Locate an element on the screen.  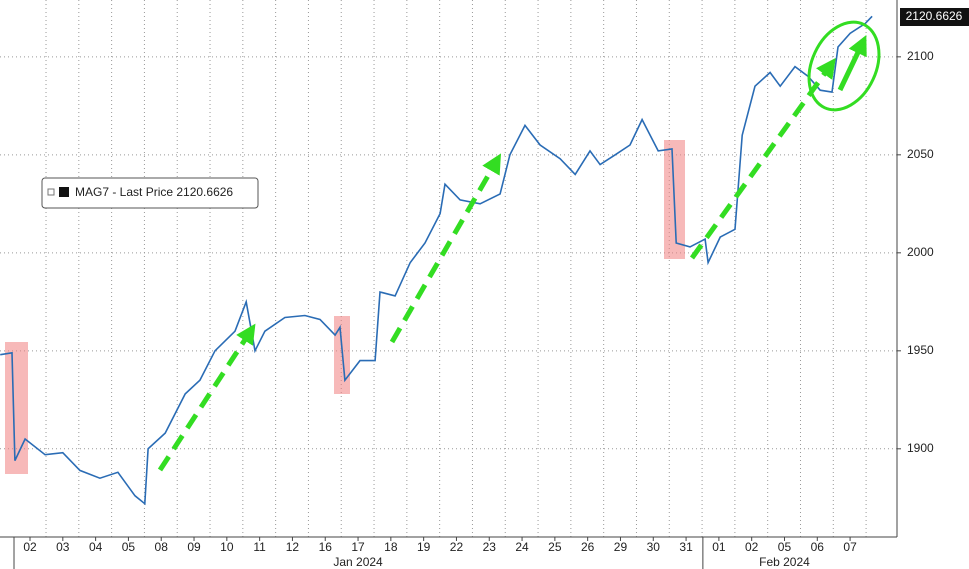
x-tick-label: 07 is located at coordinates (850, 547).